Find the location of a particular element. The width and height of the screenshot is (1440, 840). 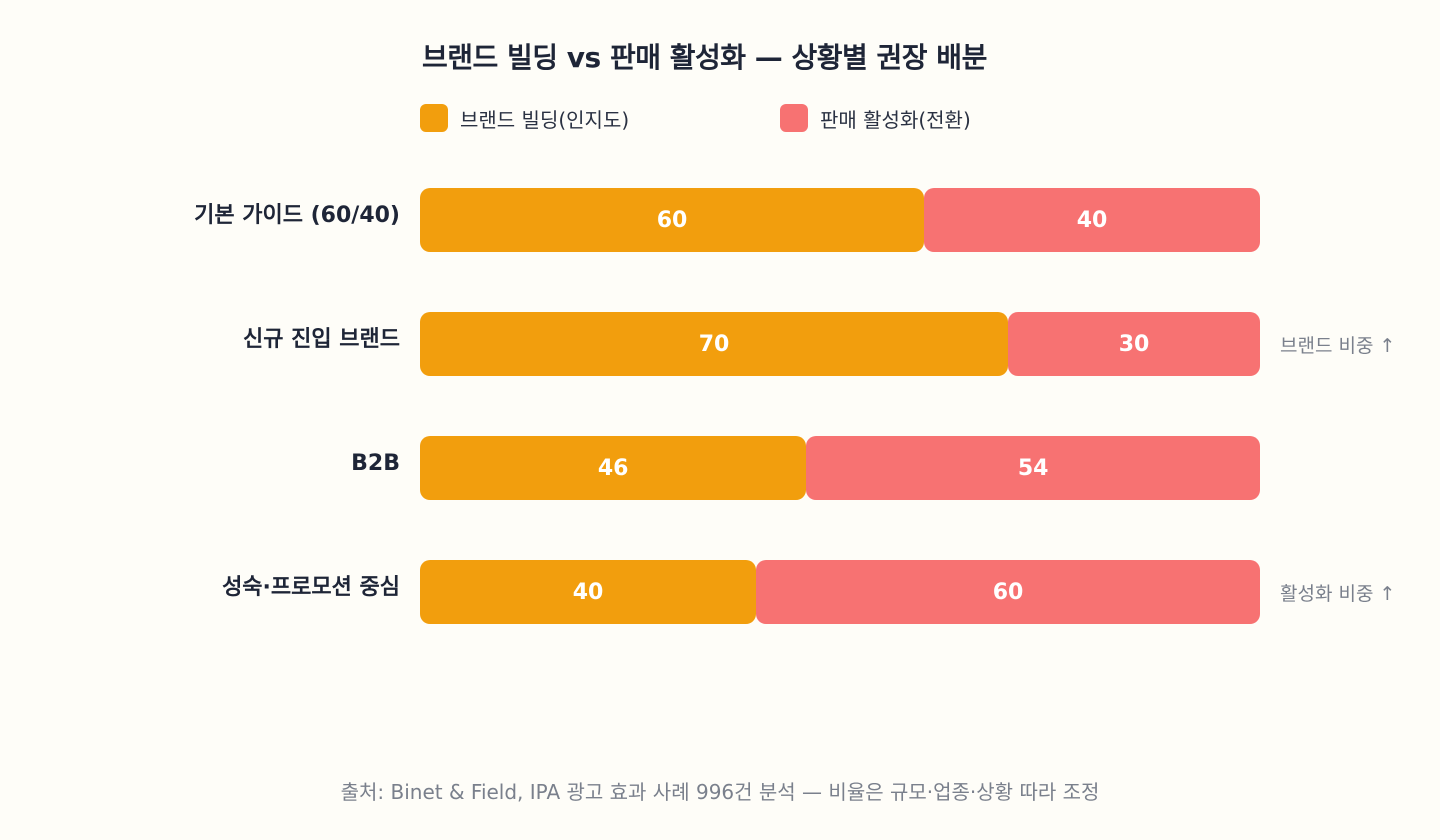

bar-value-label: 30 is located at coordinates (1134, 344).